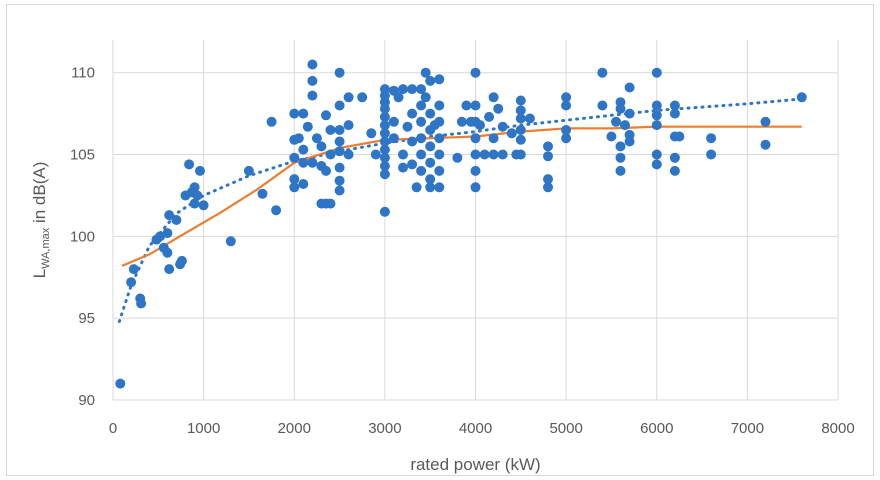  What do you see at coordinates (86, 400) in the screenshot?
I see `y-tick-label: 90` at bounding box center [86, 400].